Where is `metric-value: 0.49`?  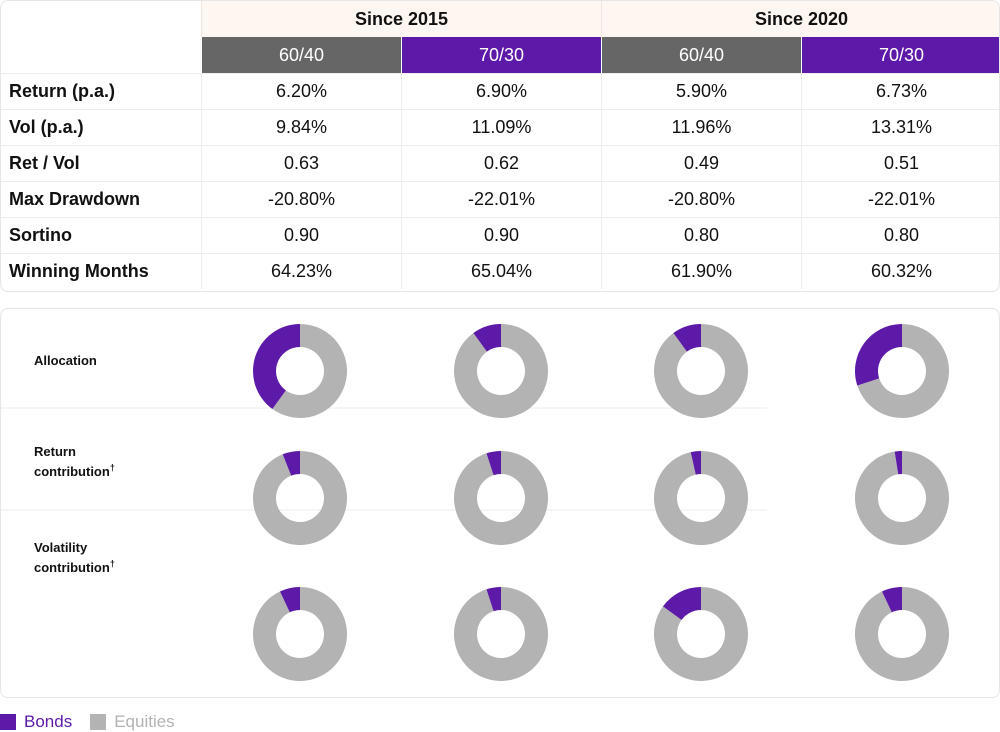 metric-value: 0.49 is located at coordinates (701, 163).